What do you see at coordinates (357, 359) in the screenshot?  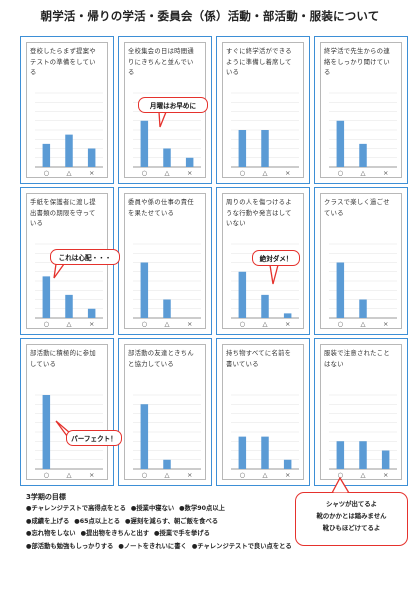 I see `chart-title: 服装で注意されたことはない` at bounding box center [357, 359].